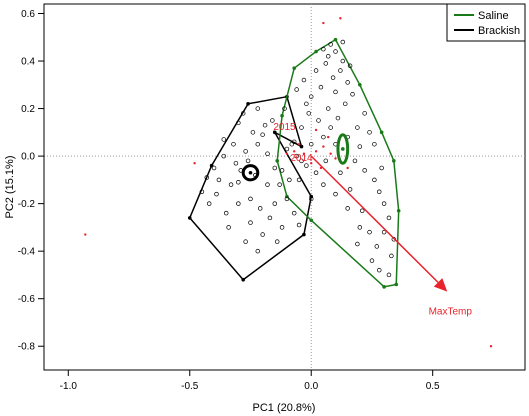 The height and width of the screenshot is (416, 529). I want to click on y-tick-label-0-0: 0.0, so click(28, 157).